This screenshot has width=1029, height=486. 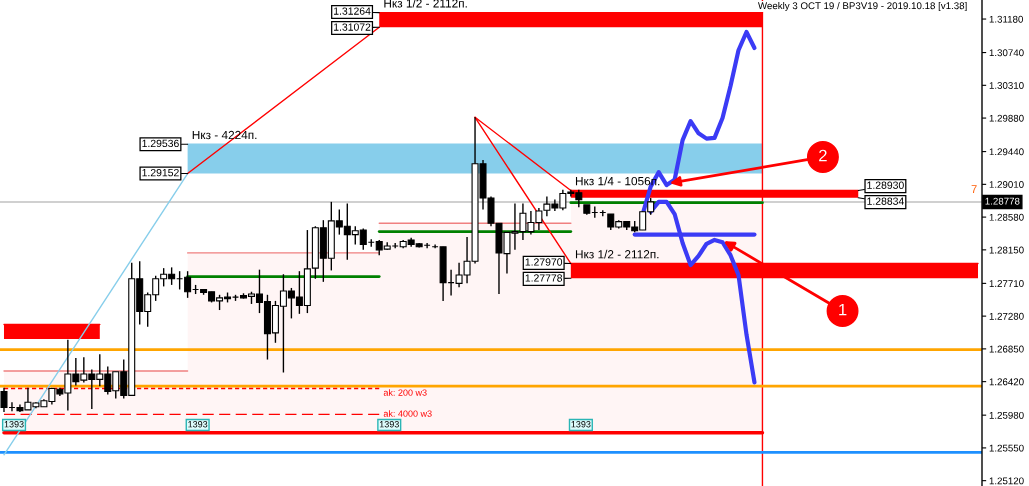 What do you see at coordinates (843, 309) in the screenshot?
I see `annotation: 1` at bounding box center [843, 309].